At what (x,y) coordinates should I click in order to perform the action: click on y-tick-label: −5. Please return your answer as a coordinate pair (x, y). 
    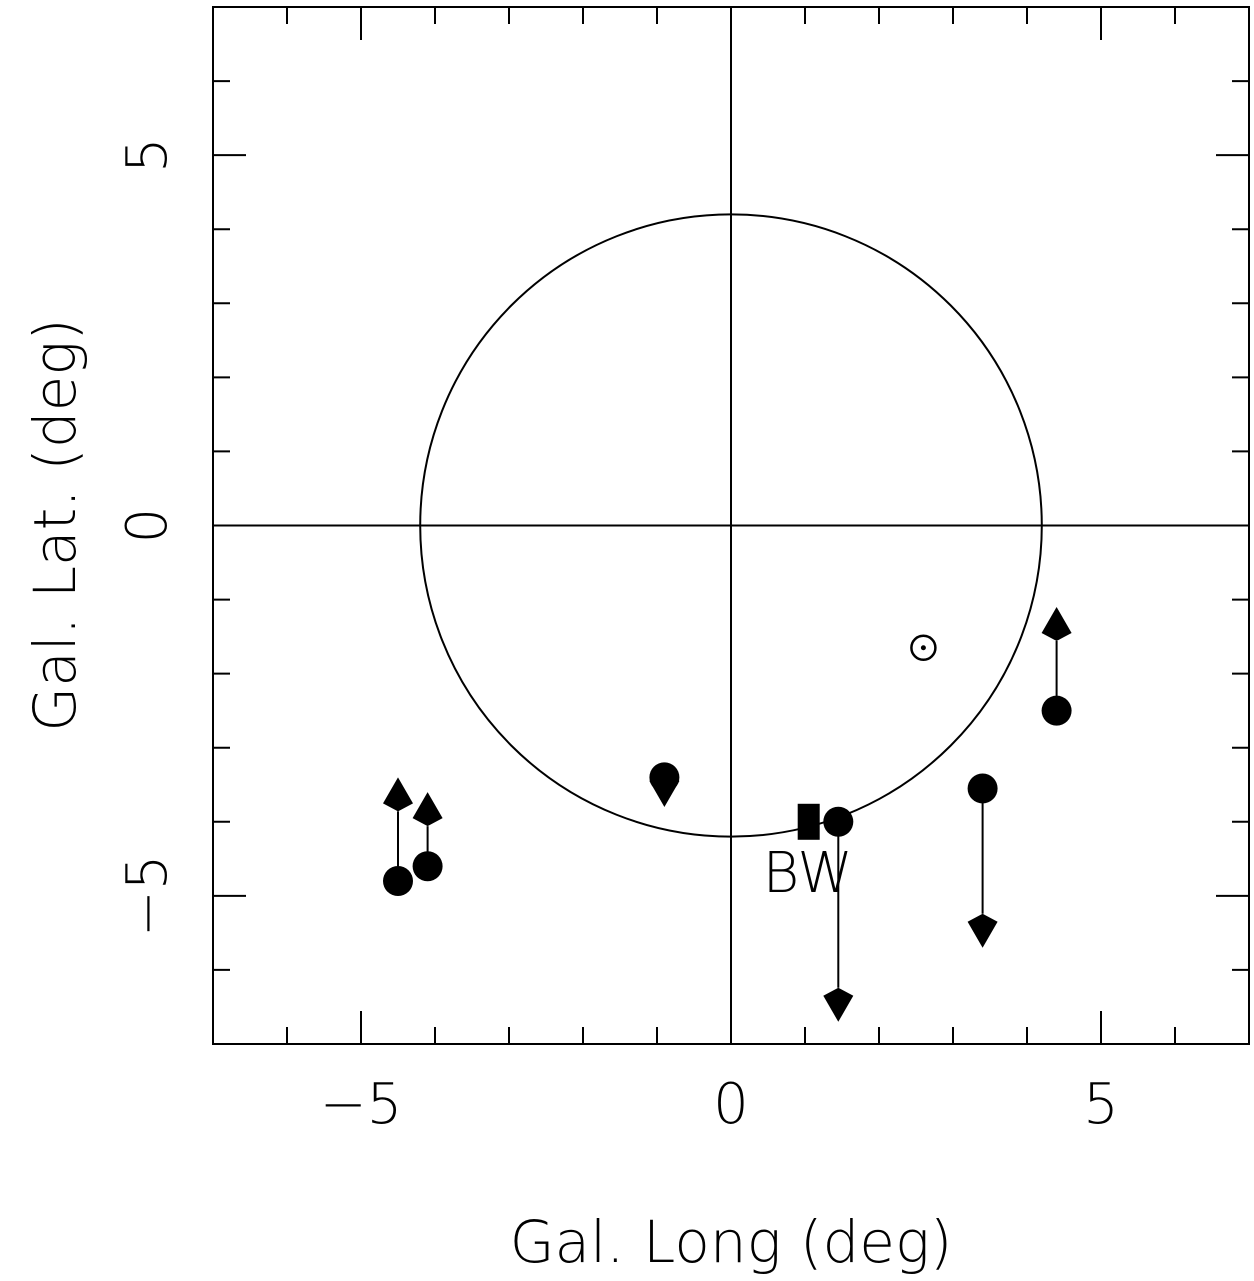
    Looking at the image, I should click on (147, 896).